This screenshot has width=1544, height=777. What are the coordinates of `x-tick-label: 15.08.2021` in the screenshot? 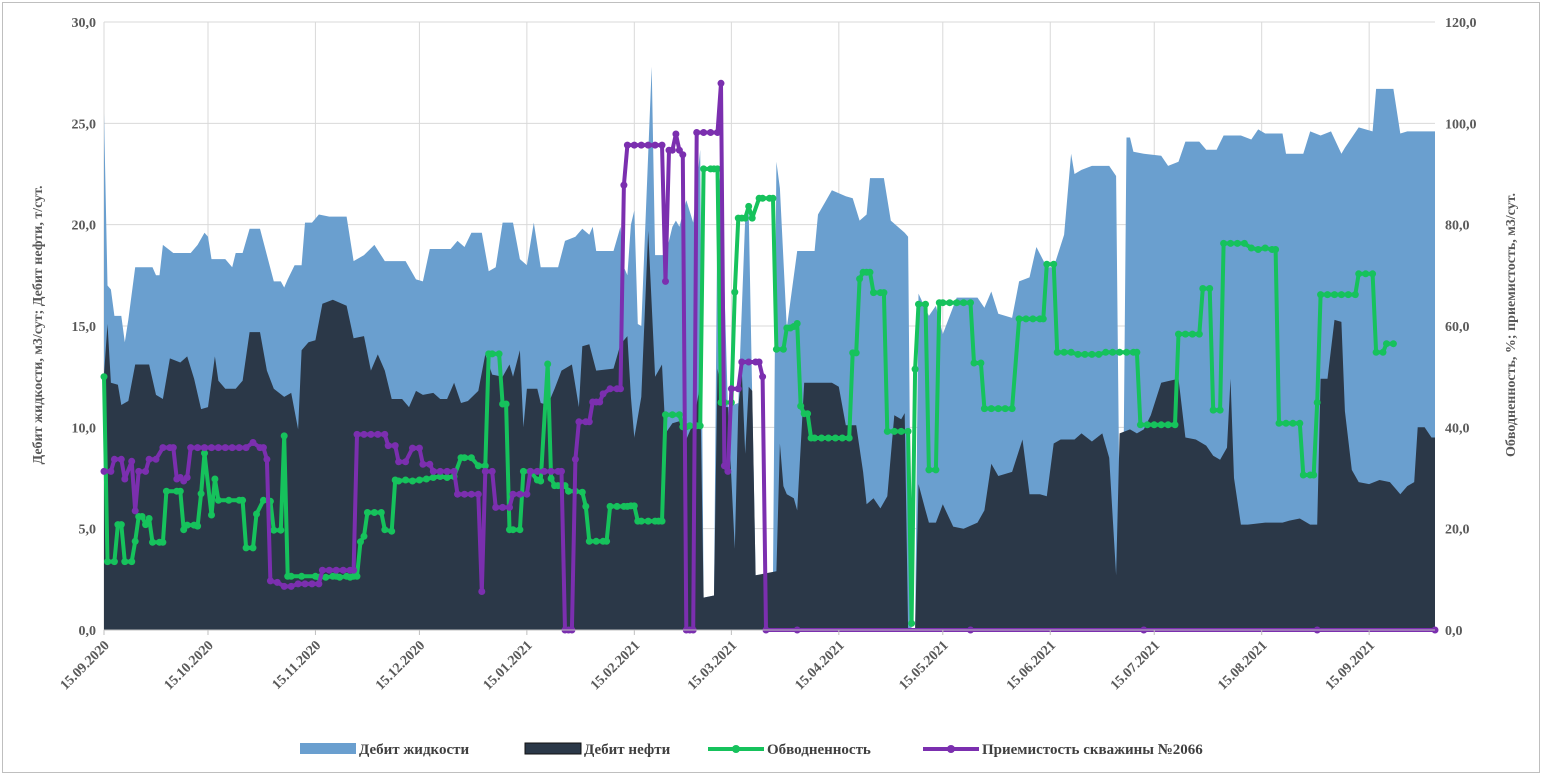 It's located at (1242, 665).